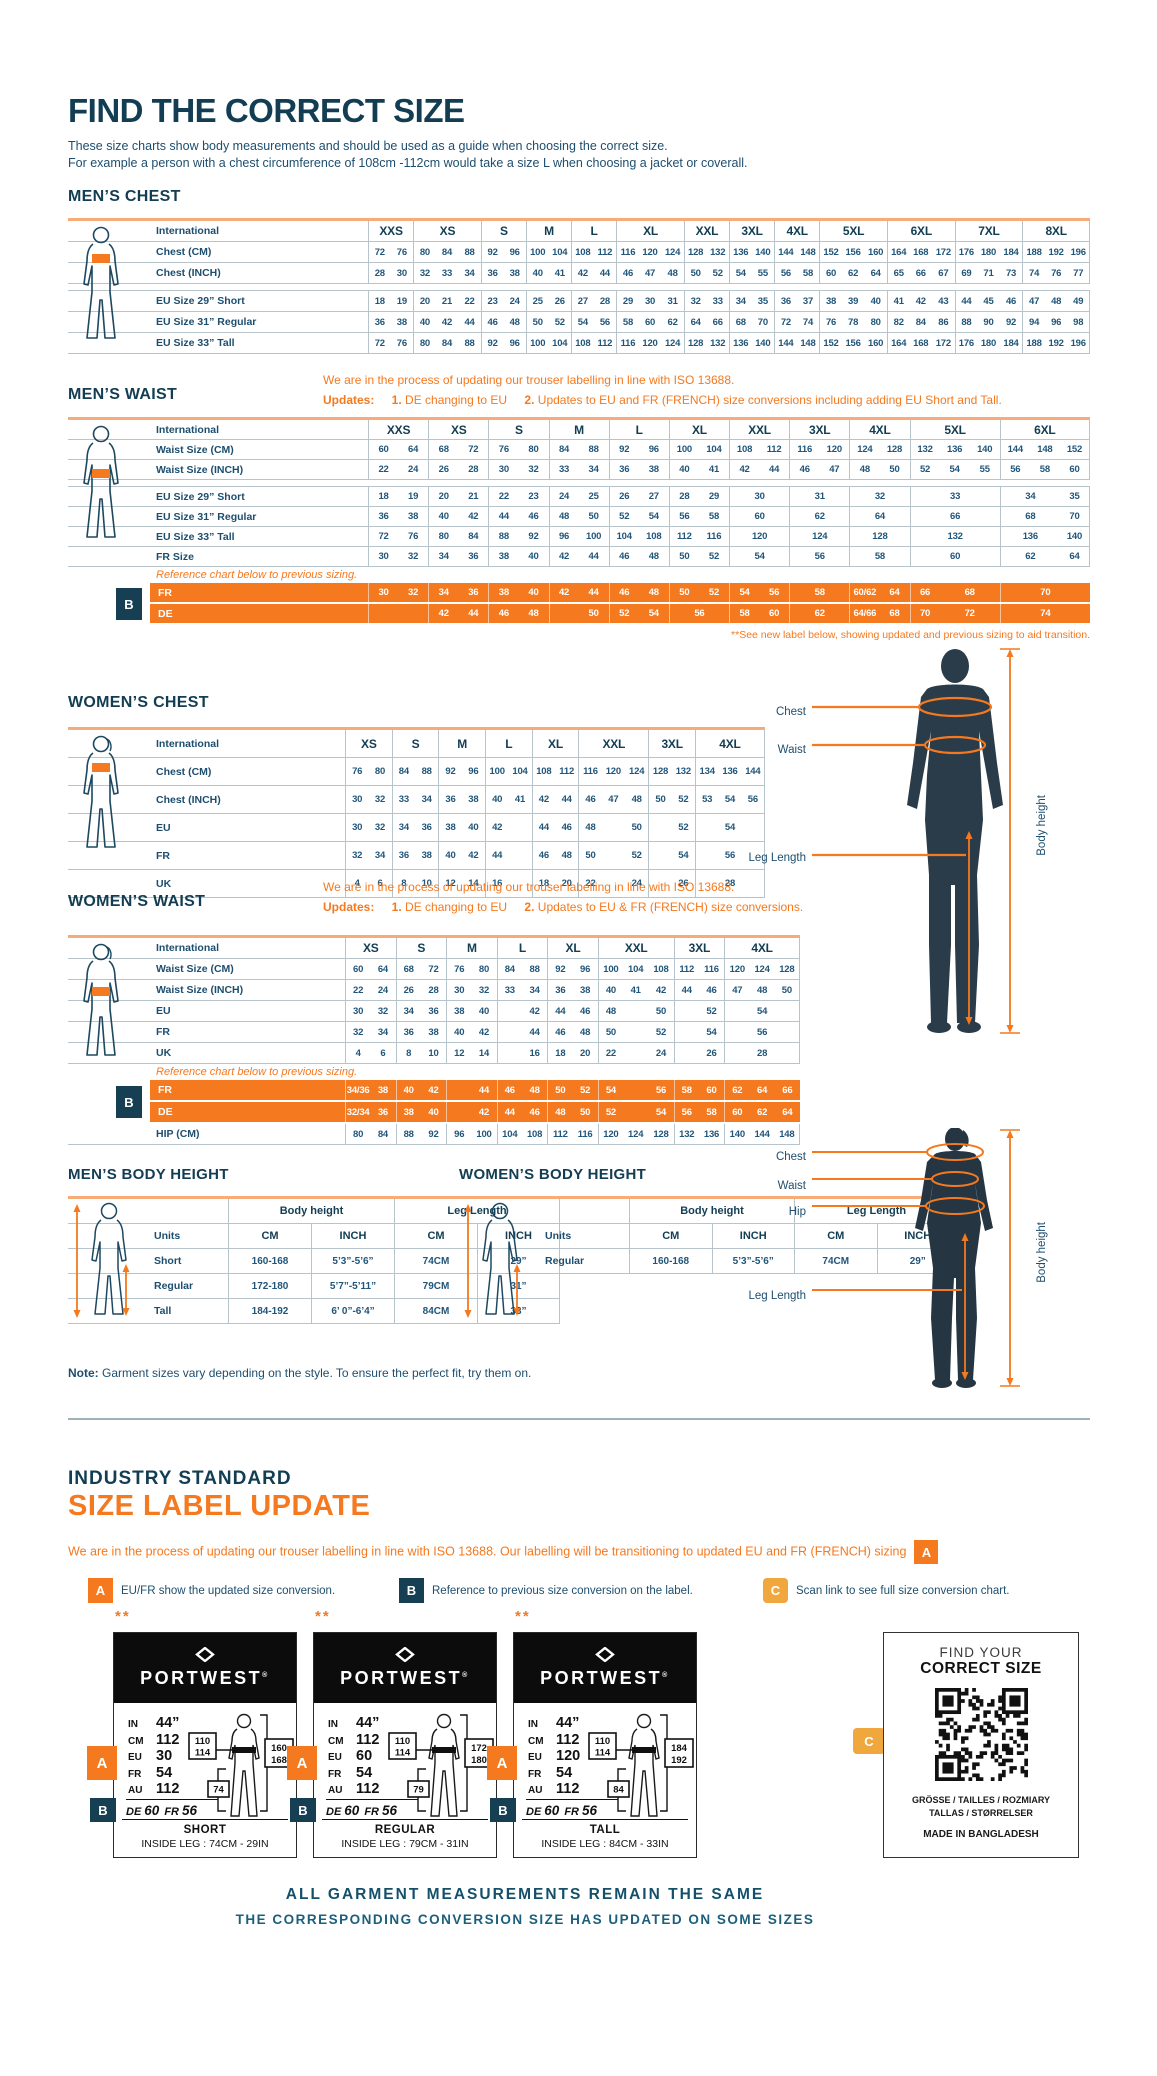 This screenshot has height=2076, width=1157. I want to click on table-cell: 34, so click(443, 592).